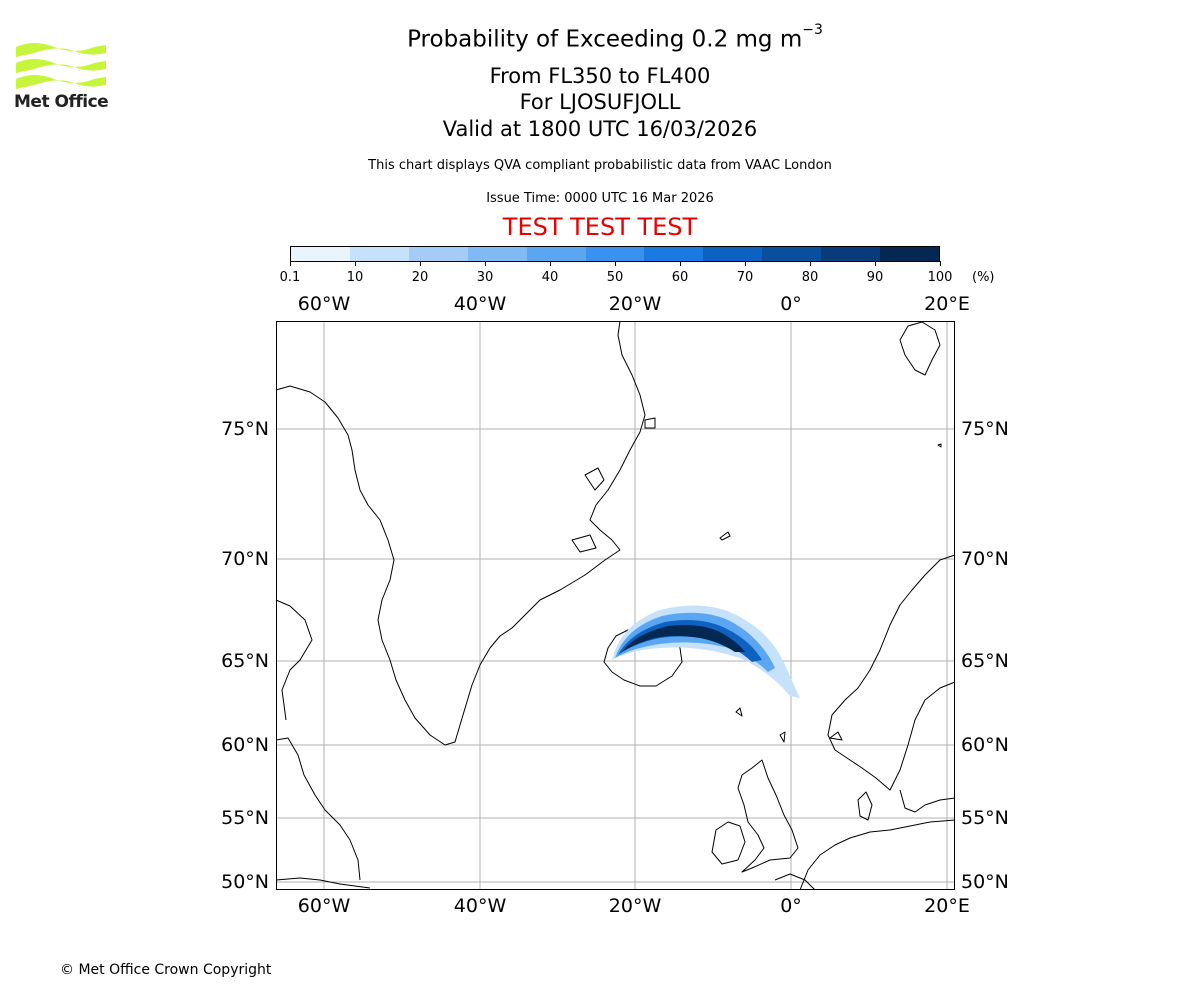 The height and width of the screenshot is (1000, 1200). I want to click on scandinavia-coast, so click(891, 672).